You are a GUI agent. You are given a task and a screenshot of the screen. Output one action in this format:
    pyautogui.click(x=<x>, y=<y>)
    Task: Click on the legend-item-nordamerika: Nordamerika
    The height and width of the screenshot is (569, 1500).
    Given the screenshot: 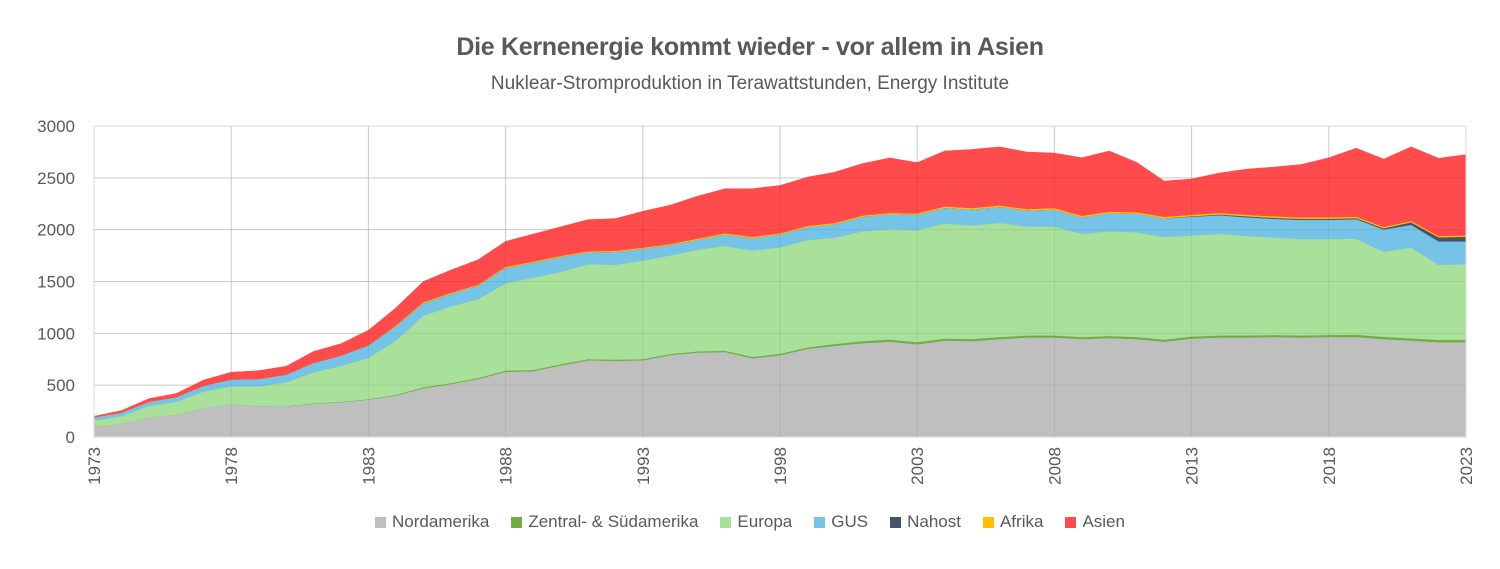 What is the action you would take?
    pyautogui.click(x=432, y=522)
    